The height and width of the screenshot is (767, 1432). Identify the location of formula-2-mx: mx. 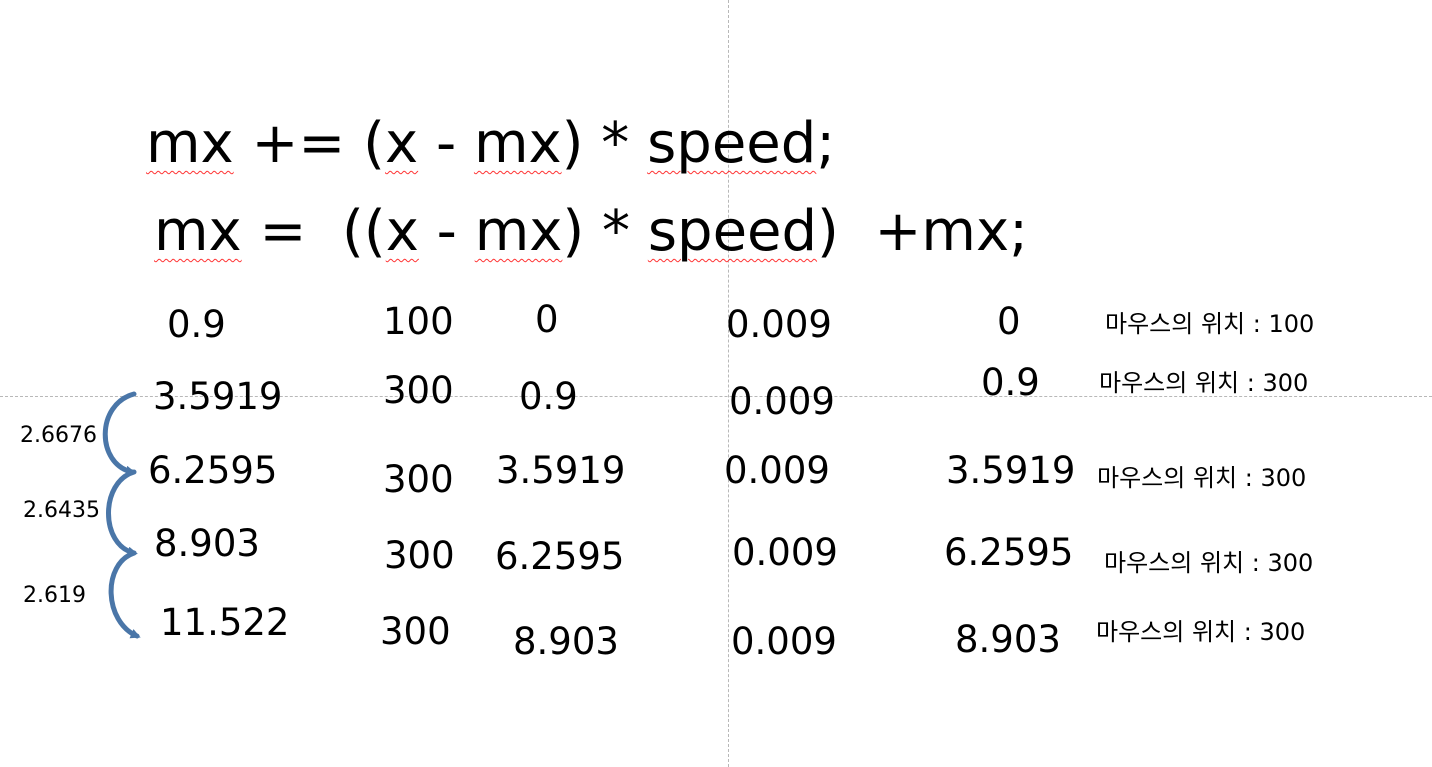
(198, 231).